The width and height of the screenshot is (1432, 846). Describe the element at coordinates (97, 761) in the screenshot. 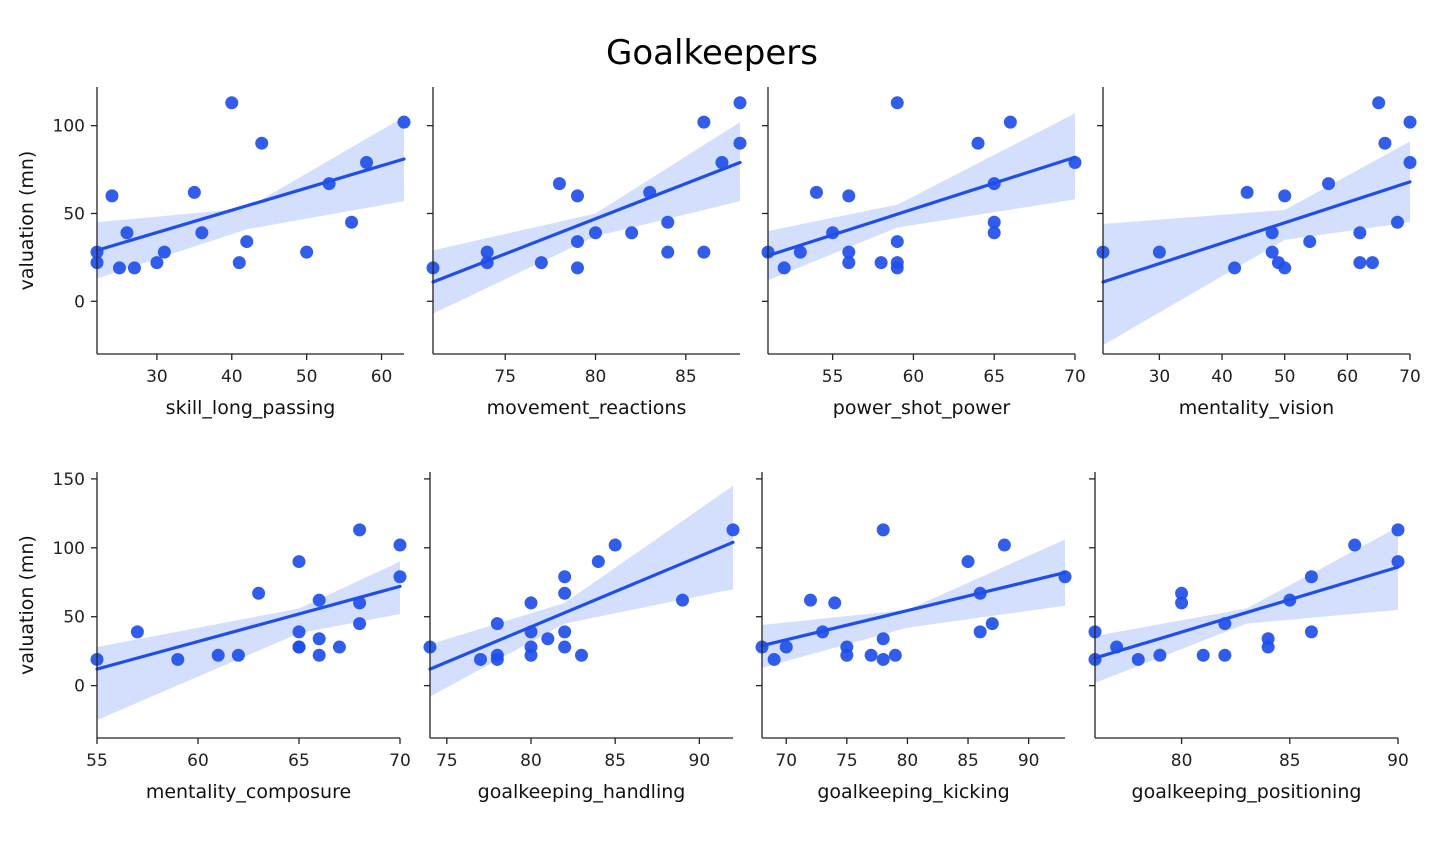

I see `x-tick-label: 55` at that location.